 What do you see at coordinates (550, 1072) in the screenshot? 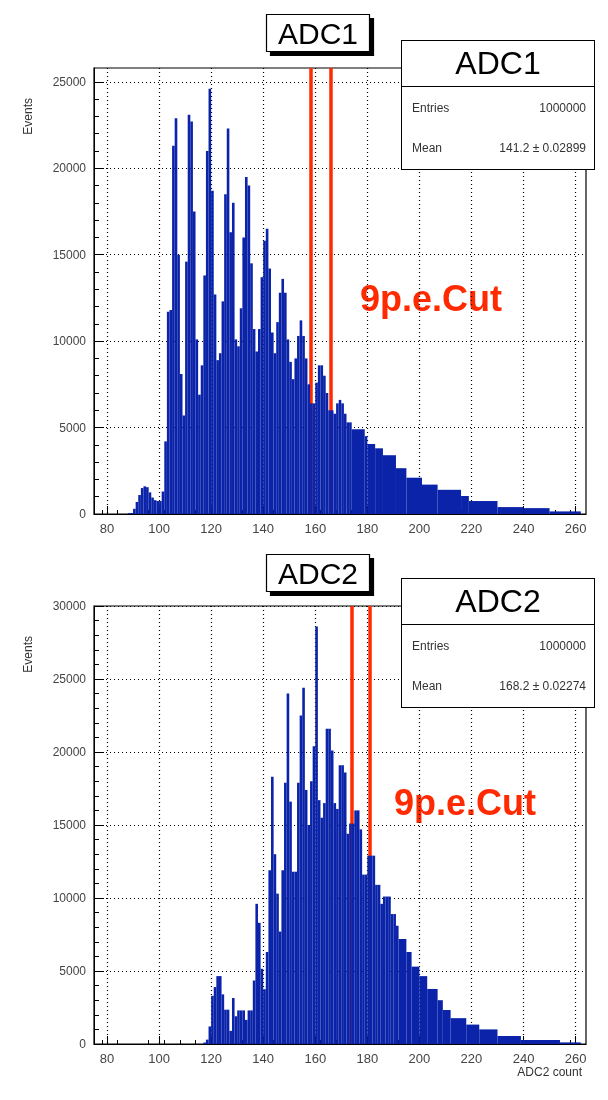
I see `x-axis-title: ADC2 count` at bounding box center [550, 1072].